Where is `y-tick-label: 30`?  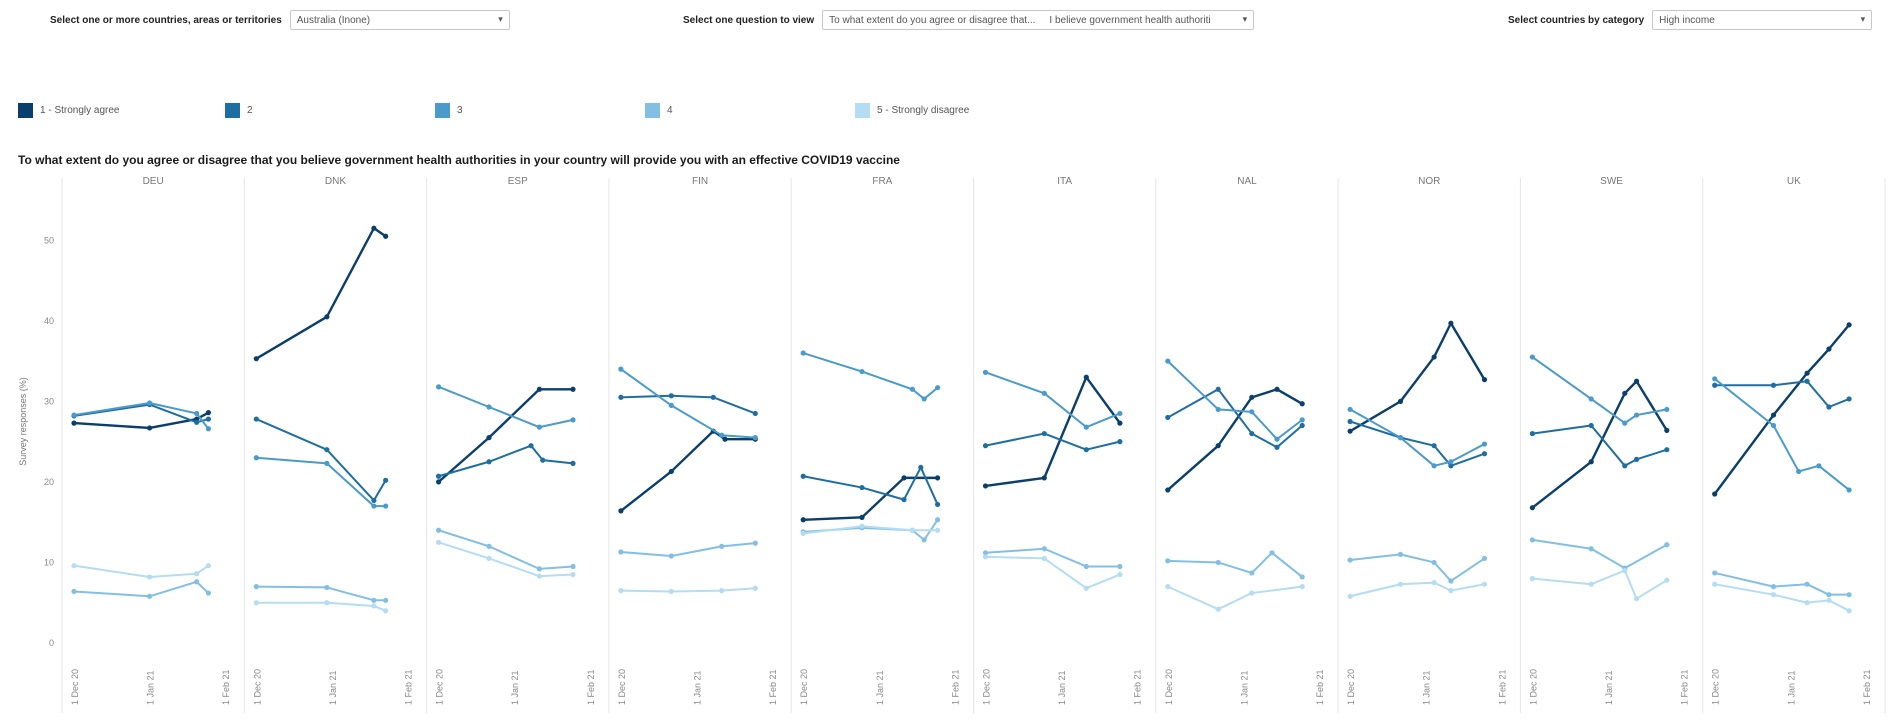
y-tick-label: 30 is located at coordinates (49, 401).